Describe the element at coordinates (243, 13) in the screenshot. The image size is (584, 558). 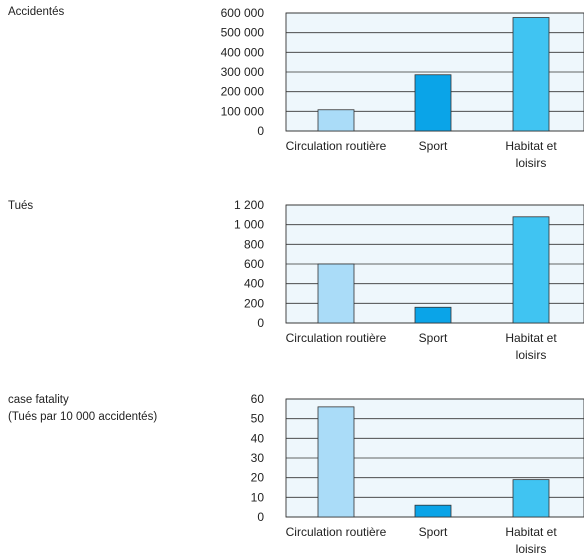
I see `y-tick-label: 600 000` at that location.